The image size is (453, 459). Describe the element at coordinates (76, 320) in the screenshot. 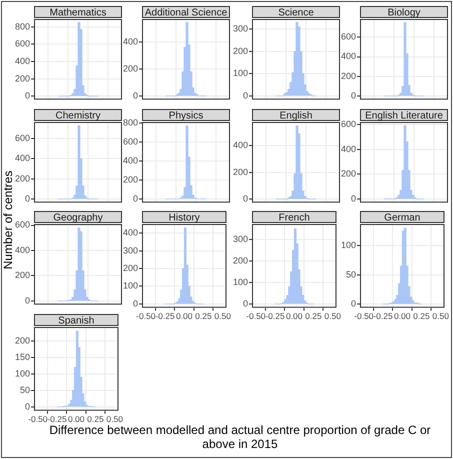

I see `chart-title: Spanish` at that location.